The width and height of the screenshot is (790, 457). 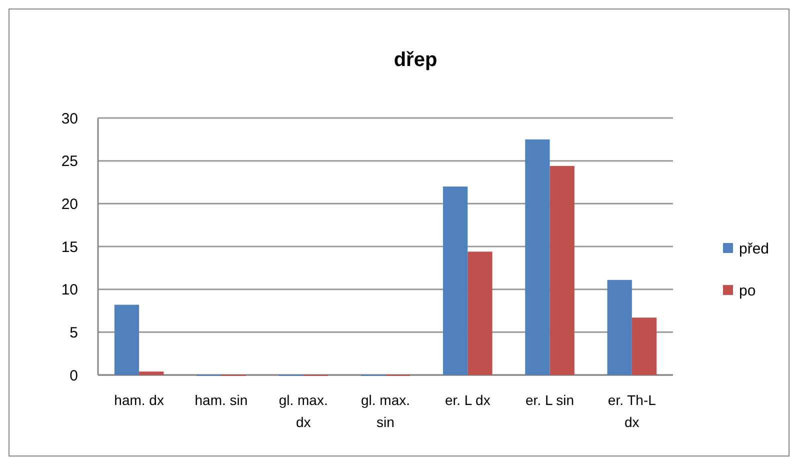 What do you see at coordinates (69, 161) in the screenshot?
I see `y-tick-label: 25` at bounding box center [69, 161].